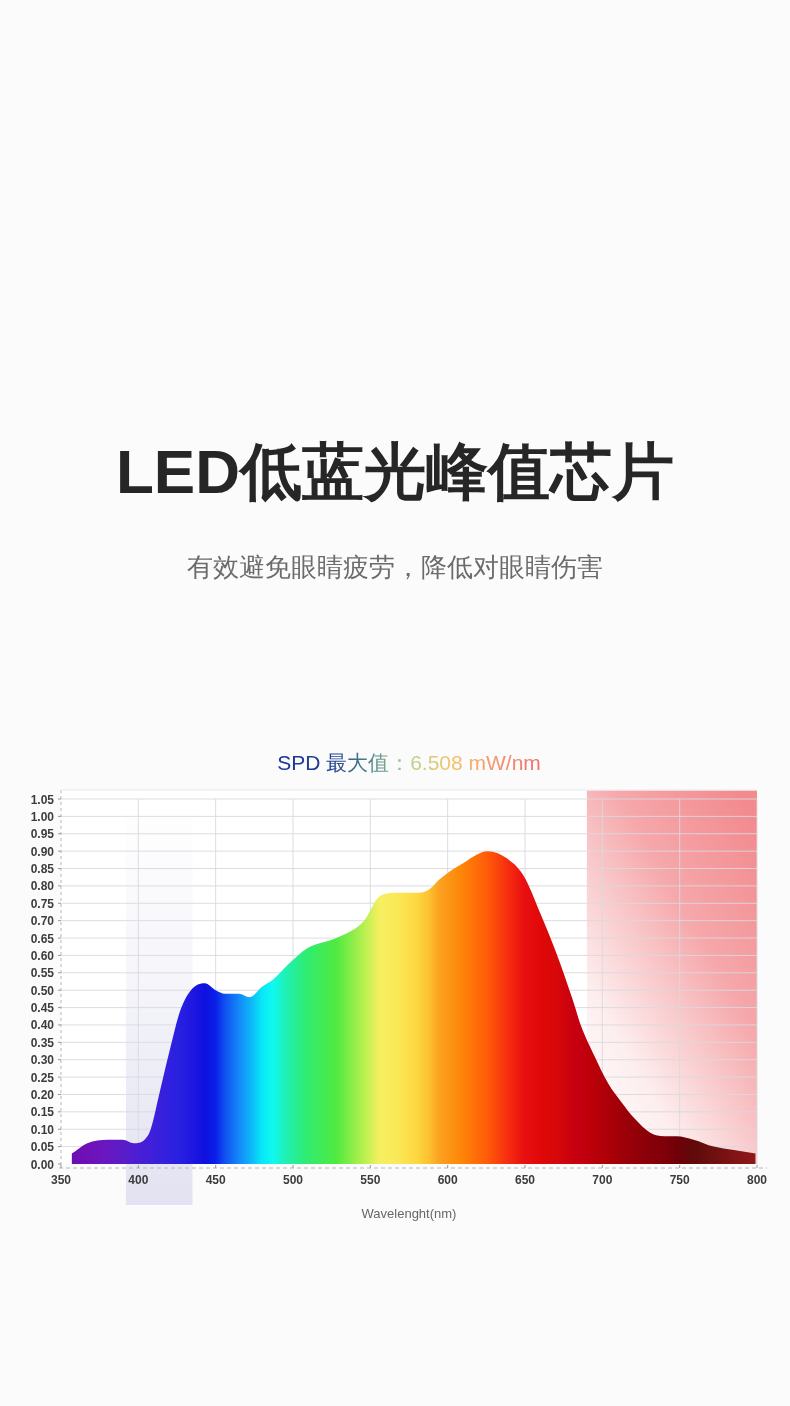 This screenshot has width=790, height=1406. What do you see at coordinates (61, 1180) in the screenshot?
I see `xtick: 350` at bounding box center [61, 1180].